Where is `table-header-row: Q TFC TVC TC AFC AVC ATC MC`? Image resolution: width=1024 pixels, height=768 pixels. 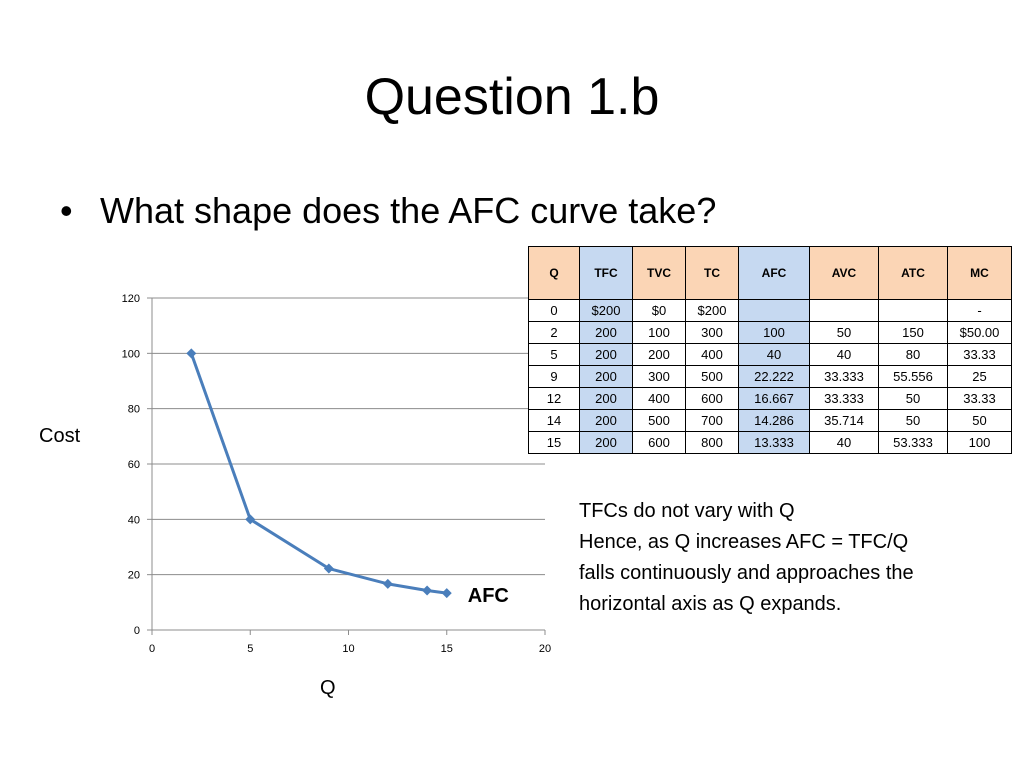 table-header-row: Q TFC TVC TC AFC AVC ATC MC is located at coordinates (770, 273).